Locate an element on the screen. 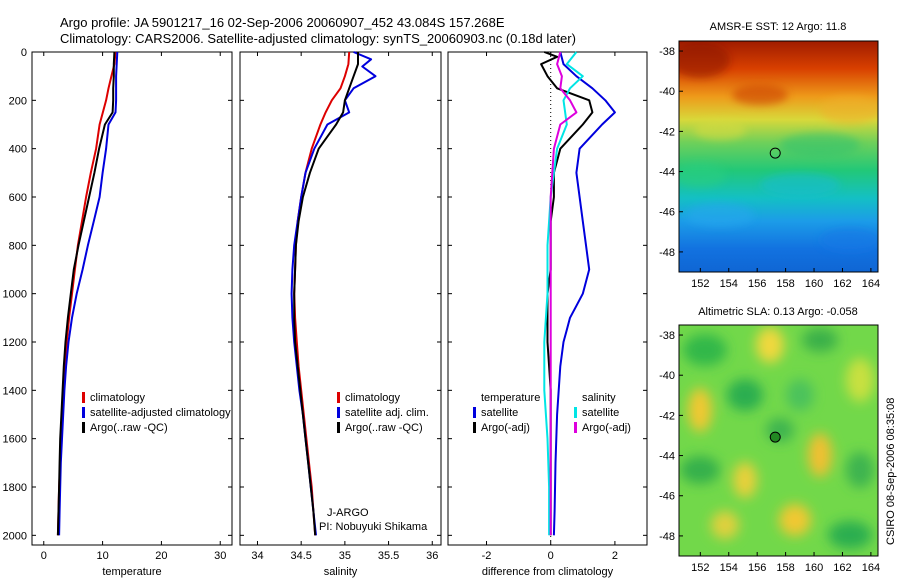  y-tick-label: 800 is located at coordinates (18, 246).